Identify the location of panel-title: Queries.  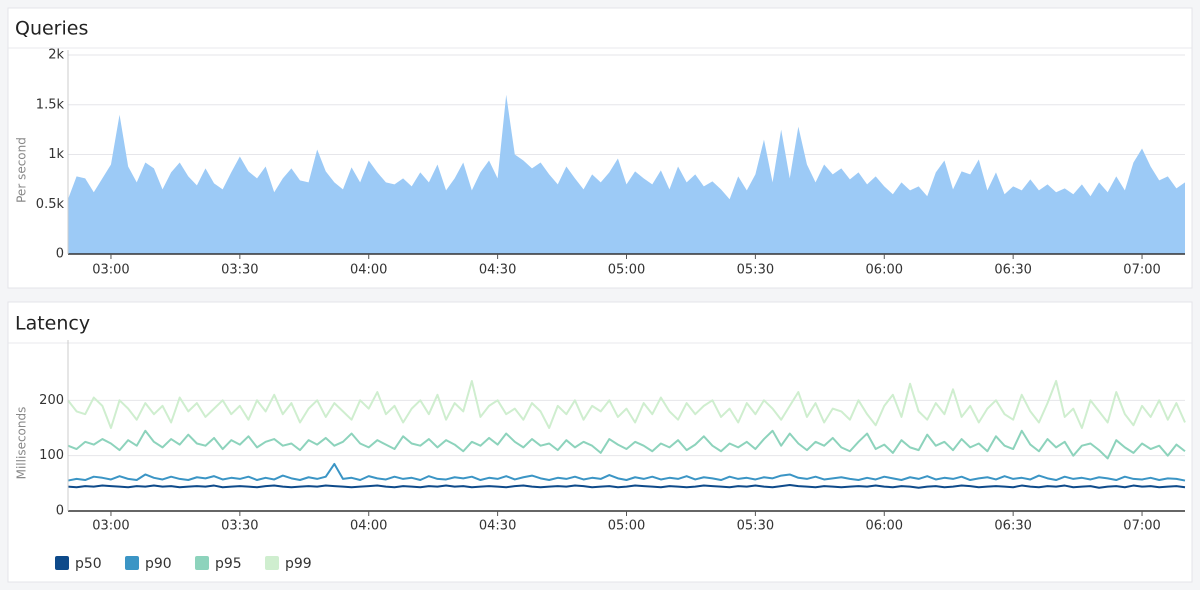
(51, 29).